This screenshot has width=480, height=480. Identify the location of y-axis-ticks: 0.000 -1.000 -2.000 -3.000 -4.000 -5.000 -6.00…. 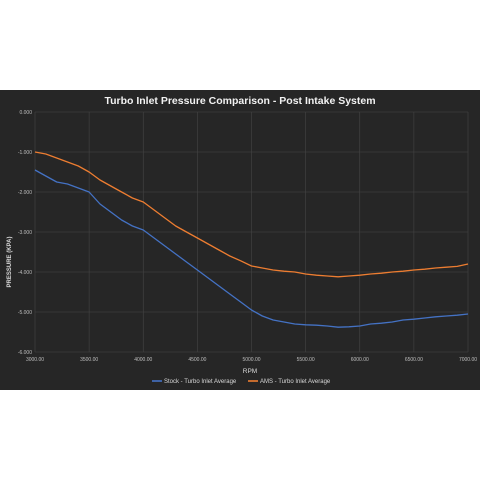
(25, 233).